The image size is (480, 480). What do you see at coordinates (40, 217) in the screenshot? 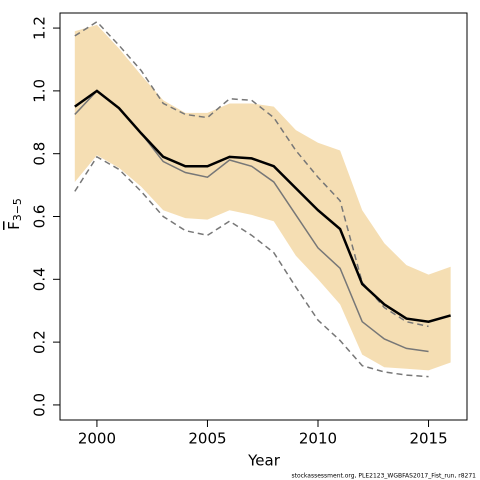
I see `y-tick-label: 0.6` at bounding box center [40, 217].